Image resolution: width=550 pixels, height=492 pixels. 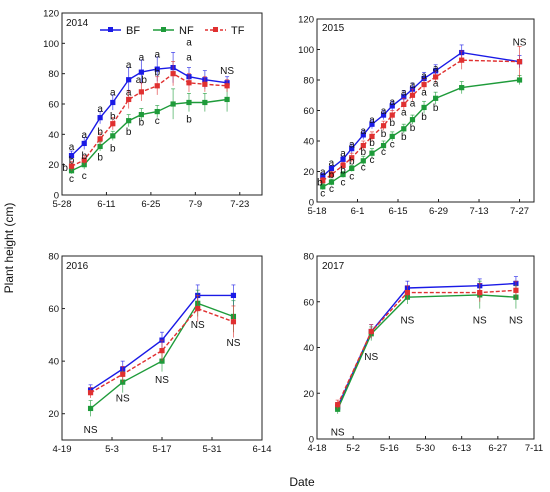 I want to click on panel-2014-ytick-label-2: 40, so click(x=53, y=135).